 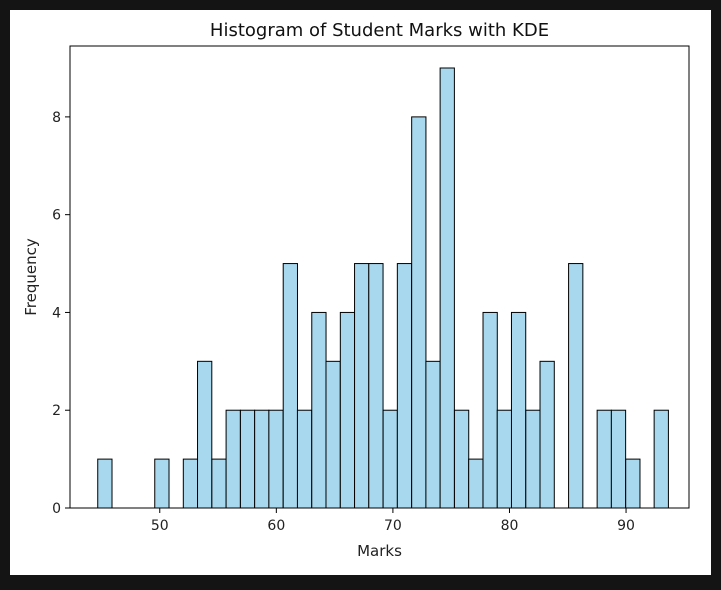 I want to click on x-tick-label: 90, so click(x=626, y=526).